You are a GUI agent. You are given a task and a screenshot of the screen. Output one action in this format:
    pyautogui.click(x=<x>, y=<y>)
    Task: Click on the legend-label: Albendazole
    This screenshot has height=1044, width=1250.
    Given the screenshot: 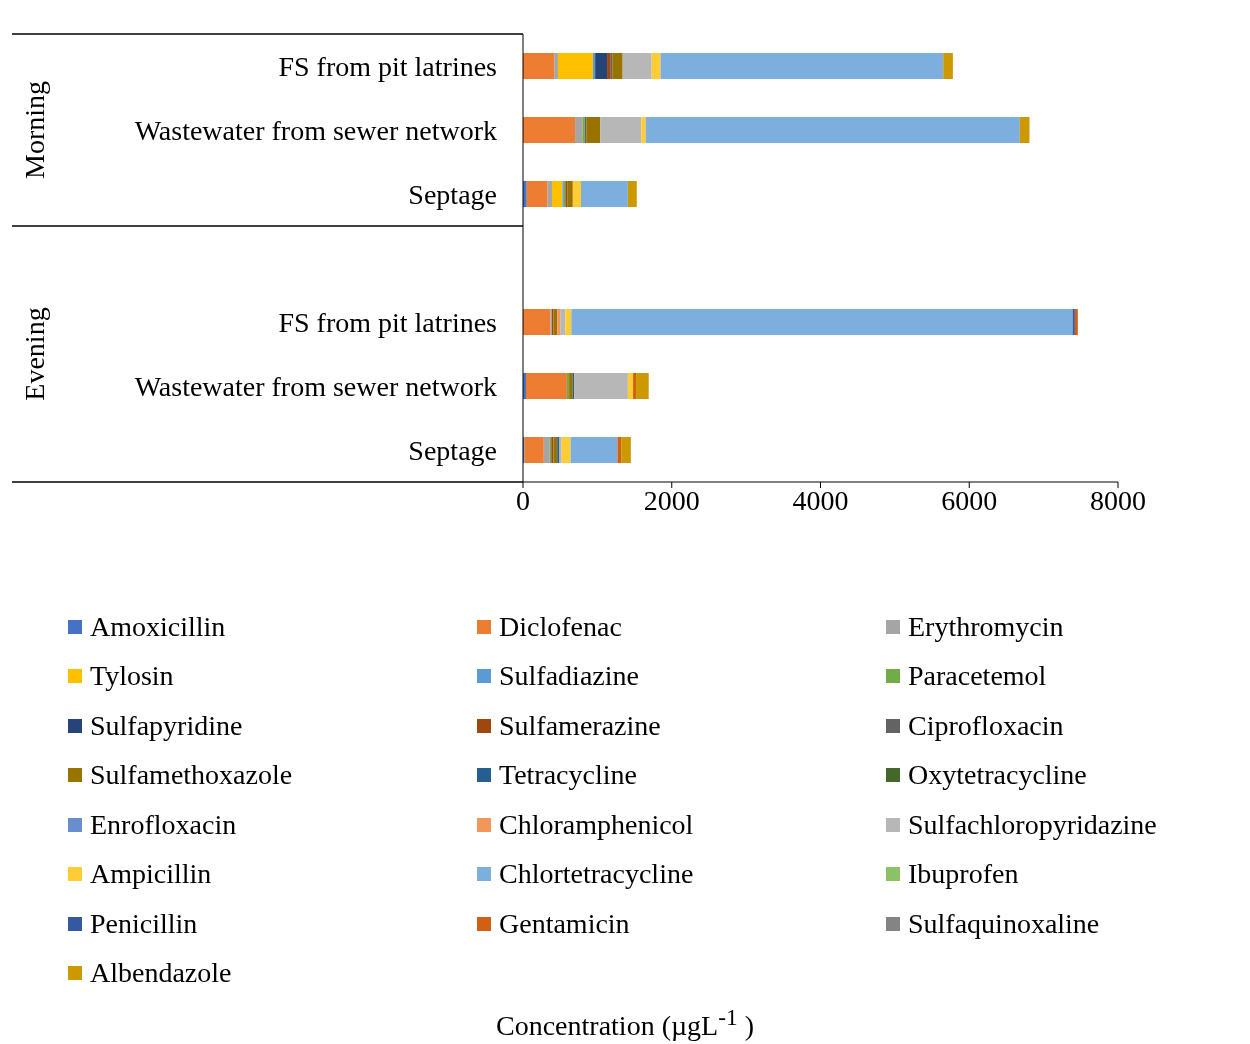 What is the action you would take?
    pyautogui.click(x=161, y=973)
    